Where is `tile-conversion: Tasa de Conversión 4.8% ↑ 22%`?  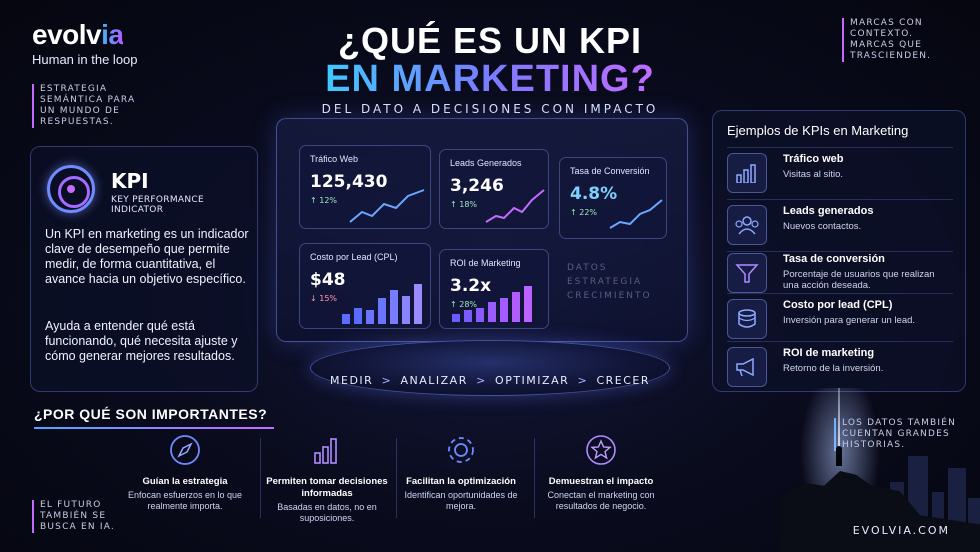
tile-conversion: Tasa de Conversión 4.8% ↑ 22% is located at coordinates (613, 198).